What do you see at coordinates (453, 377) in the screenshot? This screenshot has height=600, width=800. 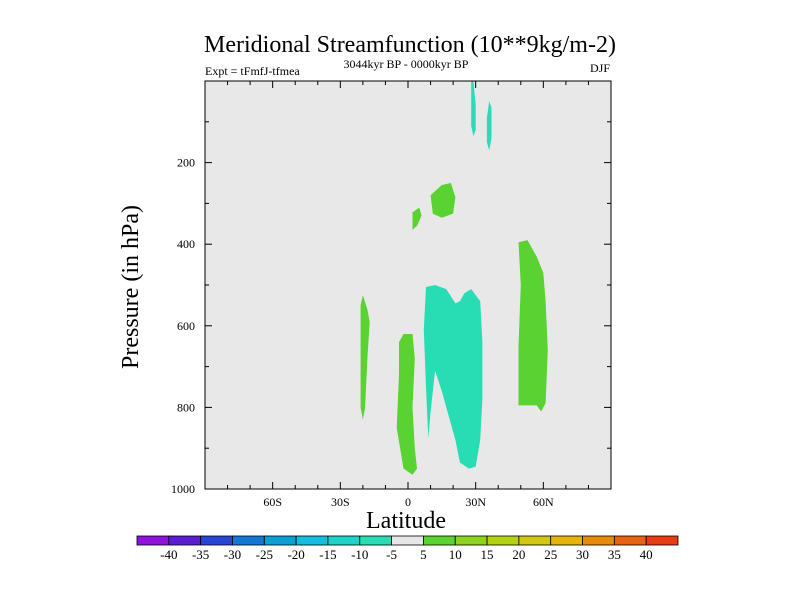 I see `region-nh-negative-cell` at bounding box center [453, 377].